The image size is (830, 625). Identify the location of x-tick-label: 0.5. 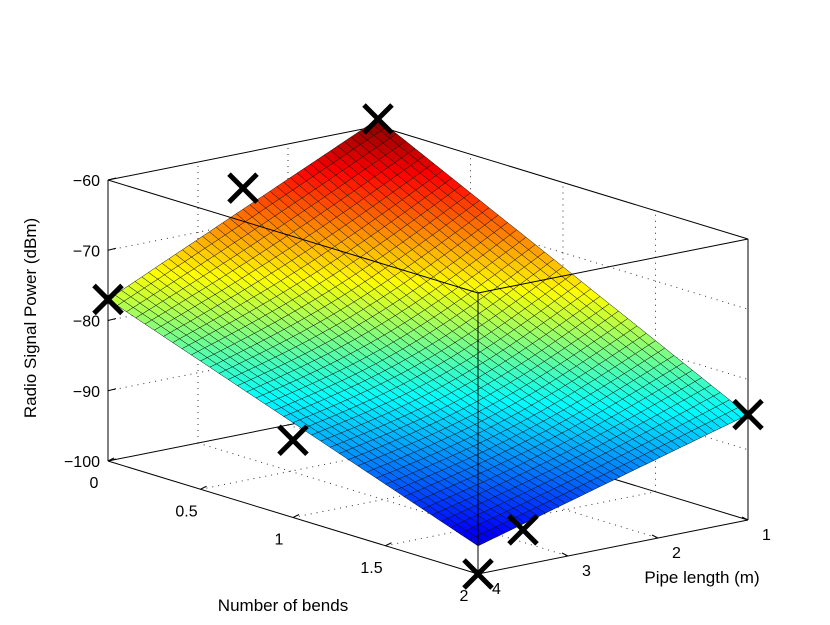
(186, 511).